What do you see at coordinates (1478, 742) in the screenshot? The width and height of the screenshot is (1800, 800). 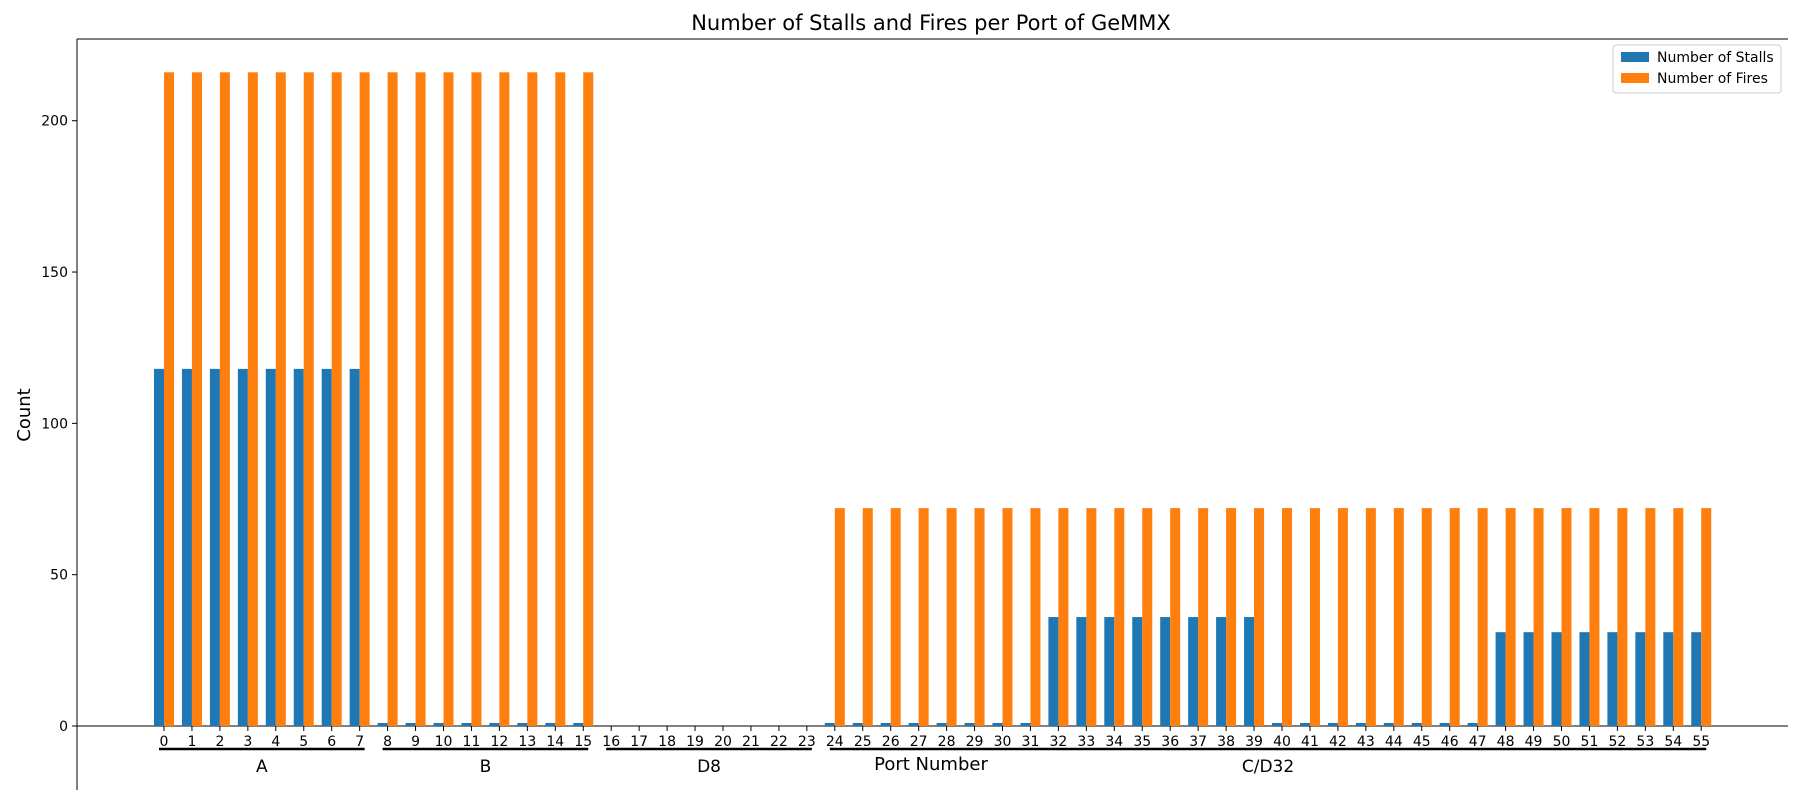 I see `x-tick-label: 47` at bounding box center [1478, 742].